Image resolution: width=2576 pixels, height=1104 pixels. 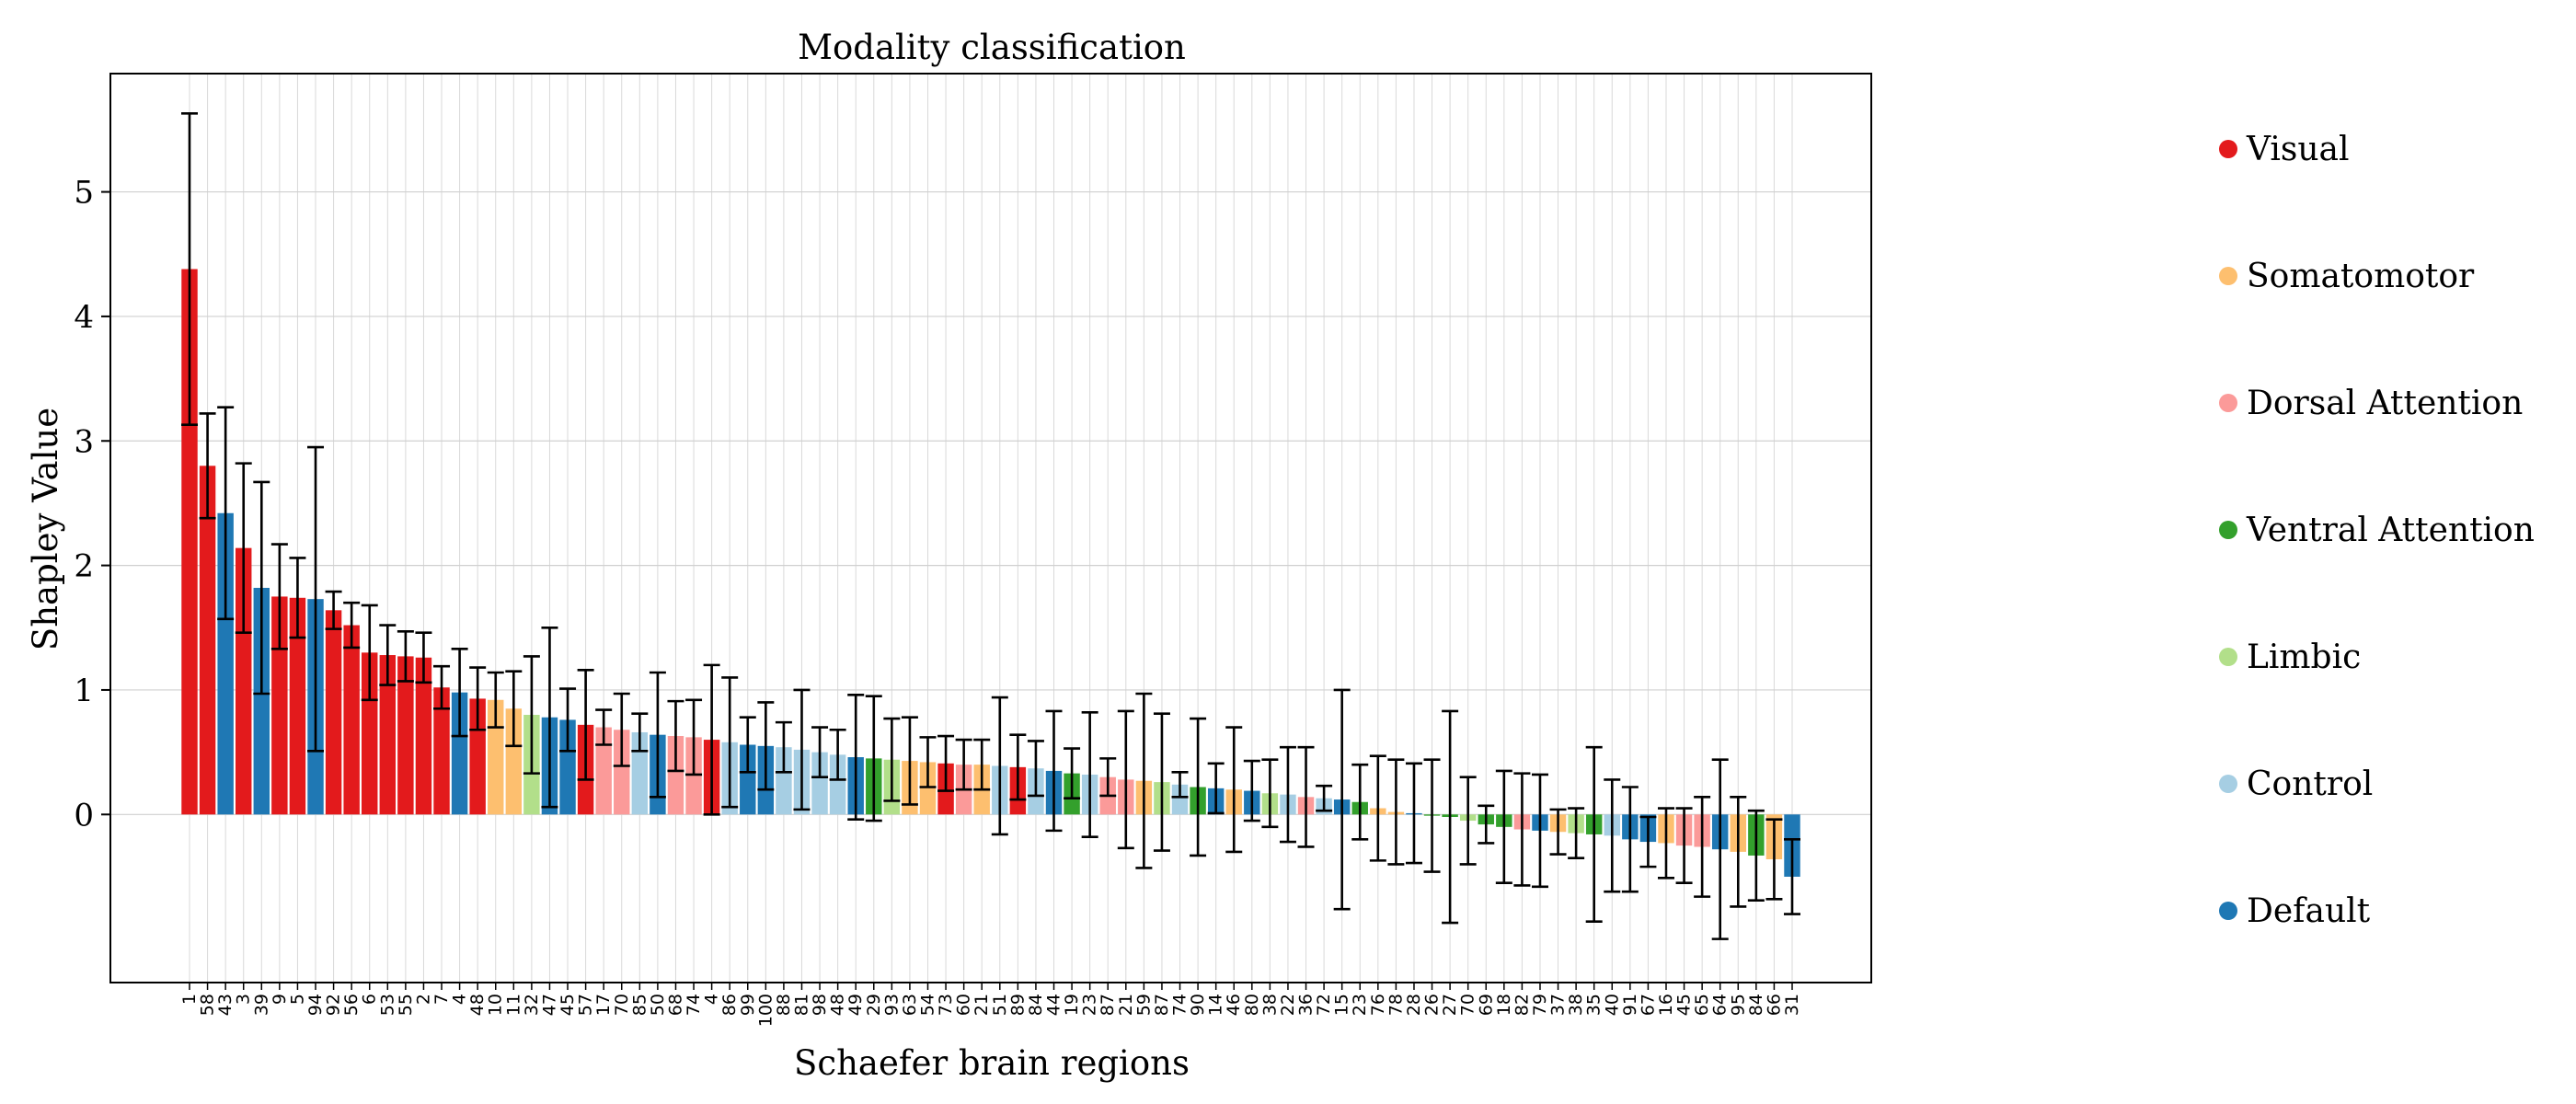 I want to click on x-tick-label: 70, so click(x=622, y=1005).